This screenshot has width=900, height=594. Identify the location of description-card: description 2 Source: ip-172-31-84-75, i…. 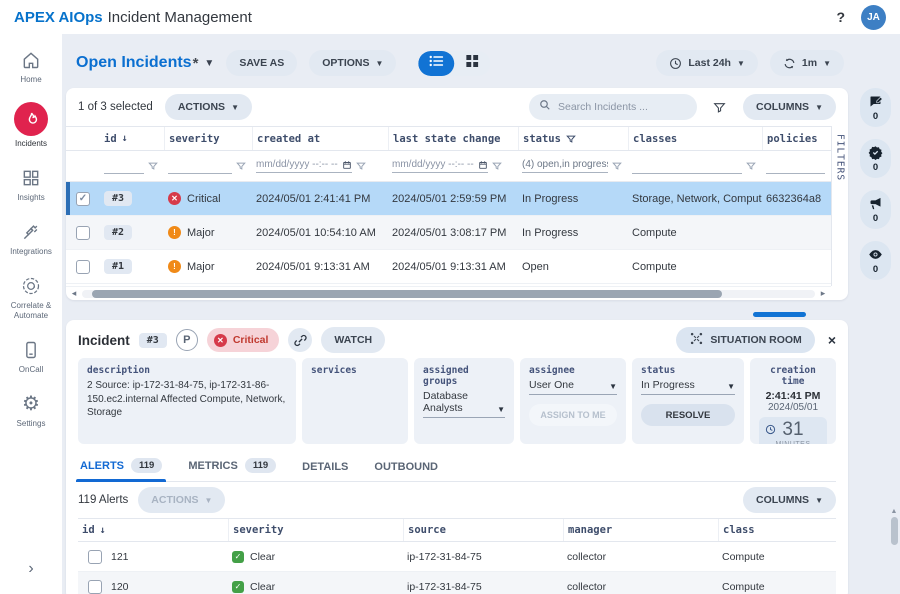
(187, 401).